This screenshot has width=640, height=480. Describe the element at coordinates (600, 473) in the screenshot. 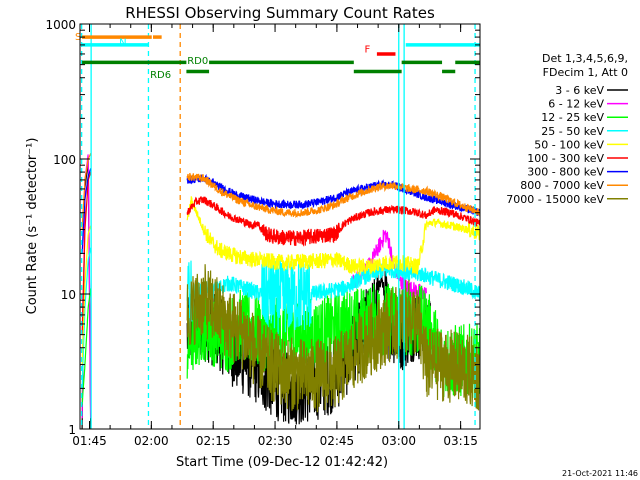

I see `footer-timestamp: 21-Oct-2021 11:46` at that location.